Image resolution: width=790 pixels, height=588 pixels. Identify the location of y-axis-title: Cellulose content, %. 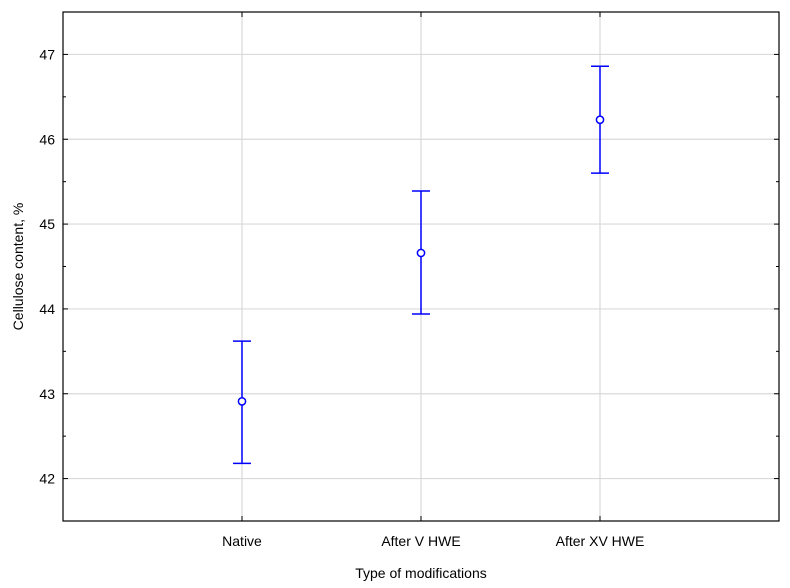
(18, 267).